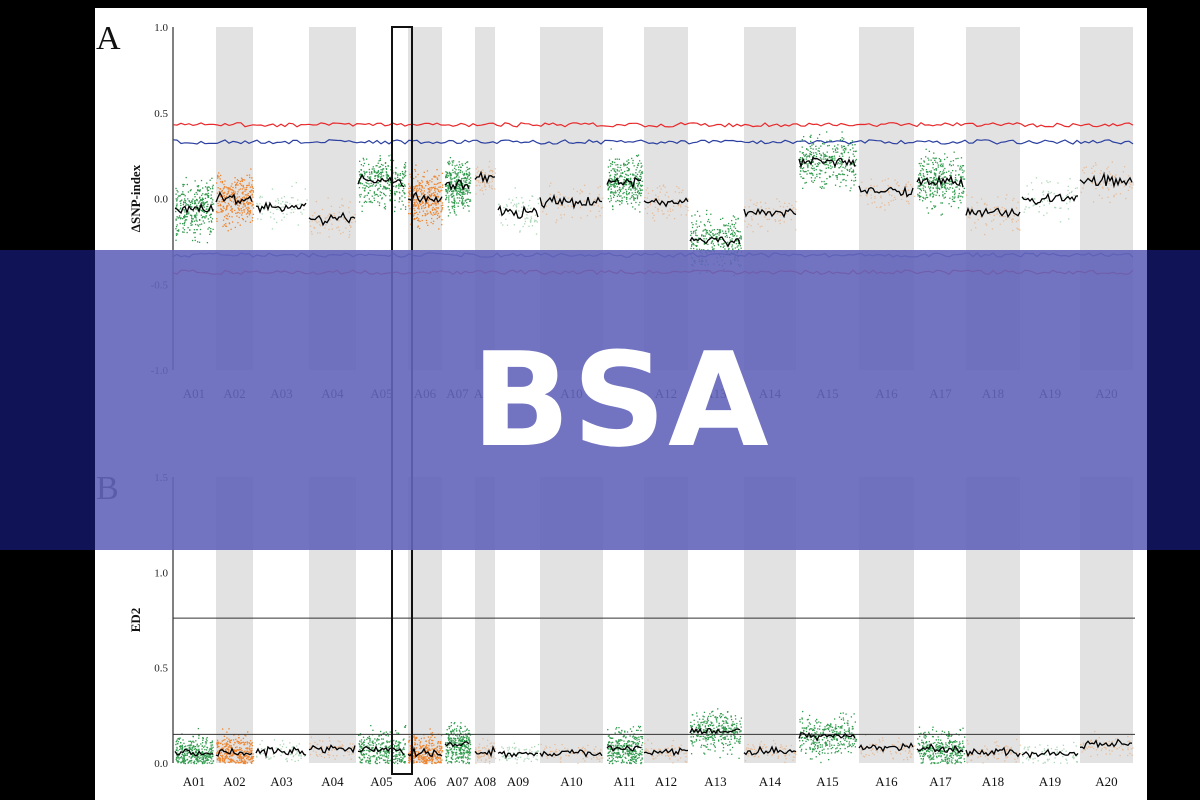  Describe the element at coordinates (653, 124) in the screenshot. I see `threshold-line-red` at that location.